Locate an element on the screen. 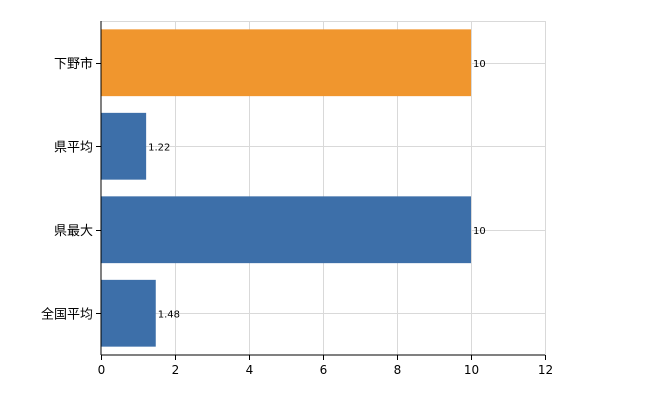 The width and height of the screenshot is (650, 400). x-tick-label: 8 is located at coordinates (398, 370).